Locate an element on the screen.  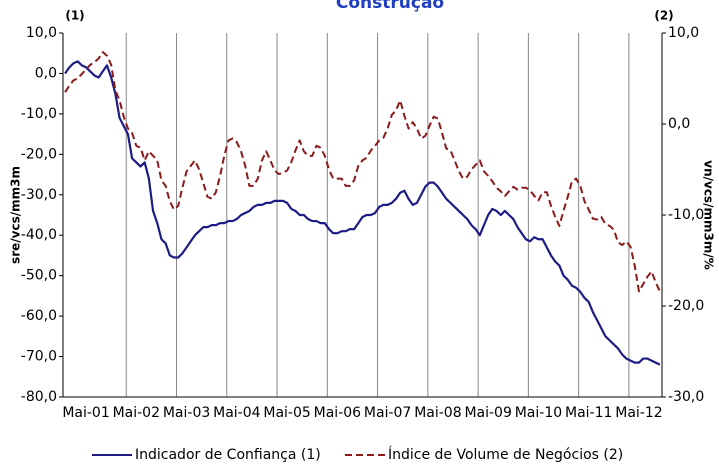
y-tick-label: 10,0 is located at coordinates (41, 33).